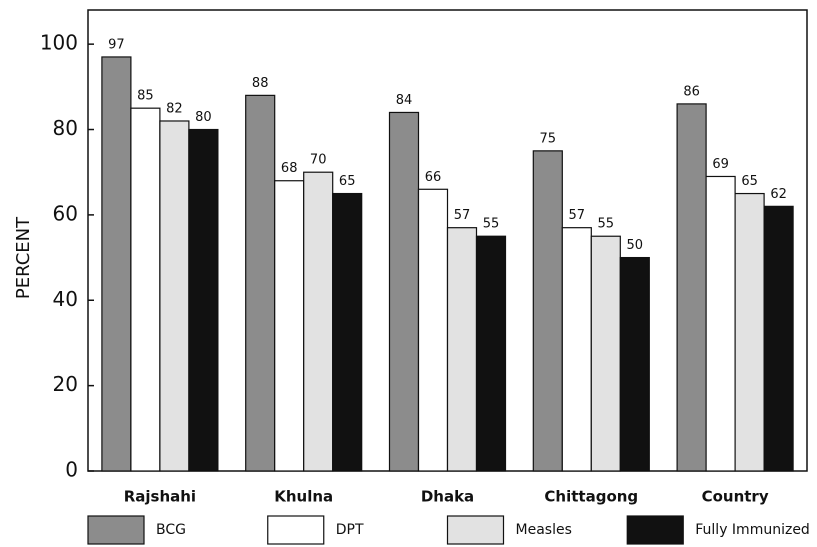 The width and height of the screenshot is (817, 547). I want to click on x-tick-label: Khulna, so click(303, 497).